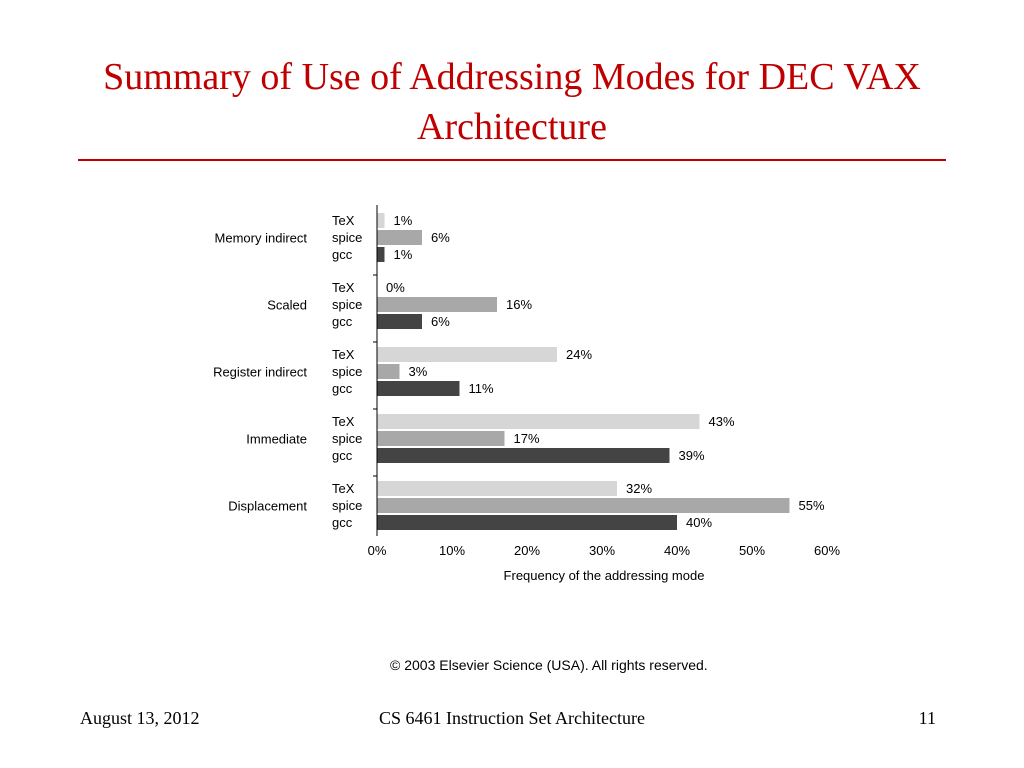 The image size is (1024, 768). What do you see at coordinates (579, 354) in the screenshot?
I see `data-label: 24%` at bounding box center [579, 354].